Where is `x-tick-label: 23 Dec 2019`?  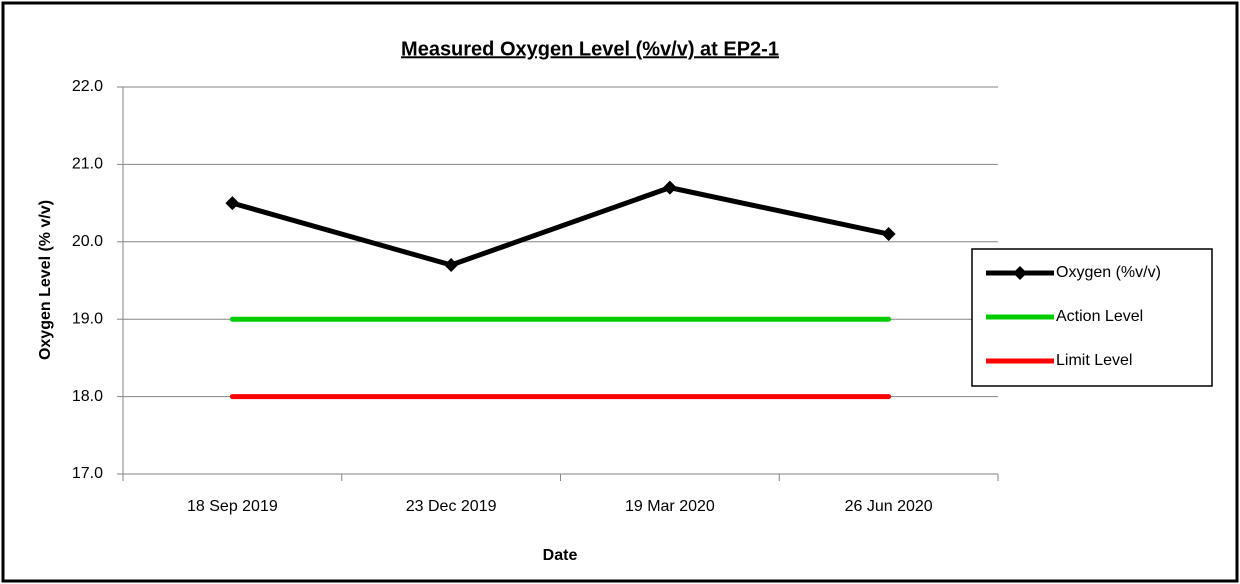
x-tick-label: 23 Dec 2019 is located at coordinates (451, 506).